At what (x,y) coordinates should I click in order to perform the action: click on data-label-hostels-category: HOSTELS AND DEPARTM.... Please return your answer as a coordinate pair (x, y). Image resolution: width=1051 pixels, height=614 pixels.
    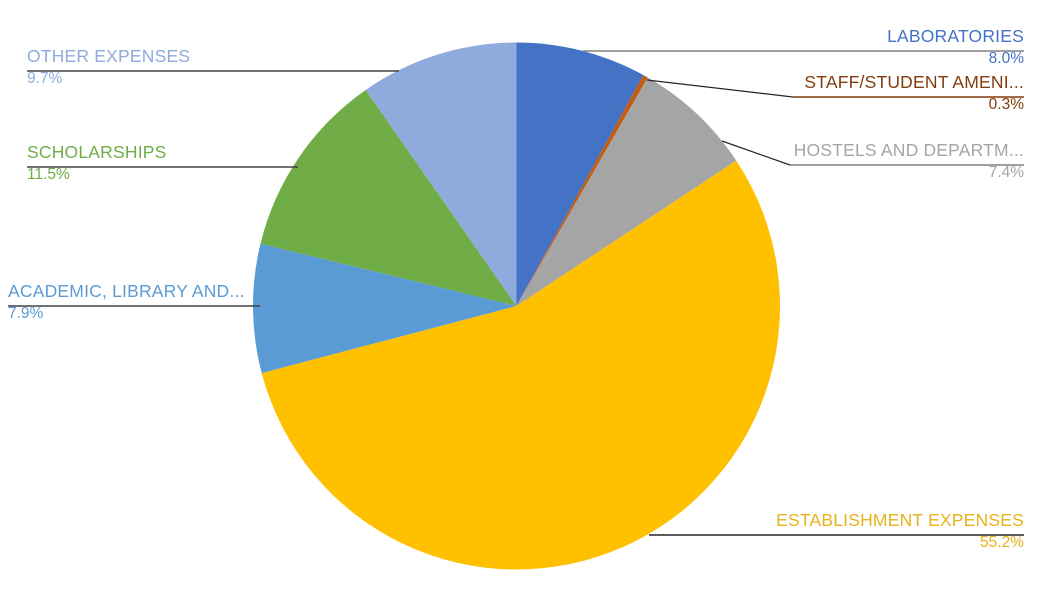
    Looking at the image, I should click on (908, 150).